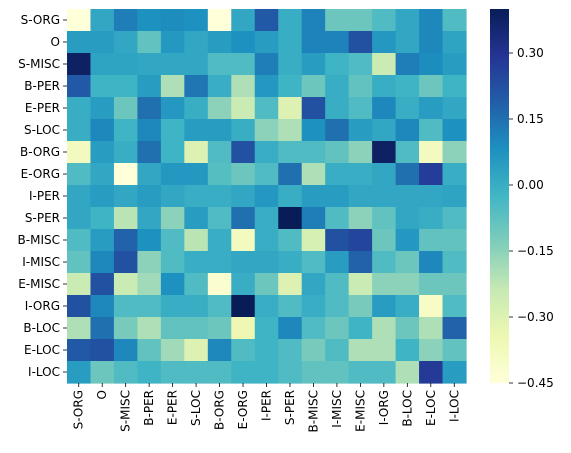  Describe the element at coordinates (40, 152) in the screenshot. I see `y-tick-label: B-ORG` at that location.